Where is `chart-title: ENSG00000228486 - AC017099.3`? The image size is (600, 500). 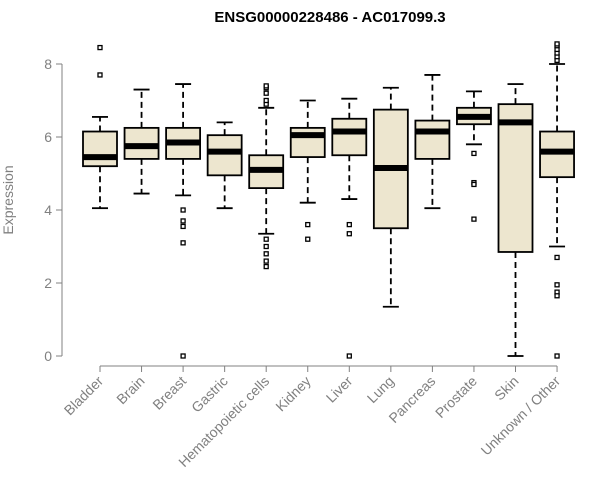 chart-title: ENSG00000228486 - AC017099.3 is located at coordinates (329, 17).